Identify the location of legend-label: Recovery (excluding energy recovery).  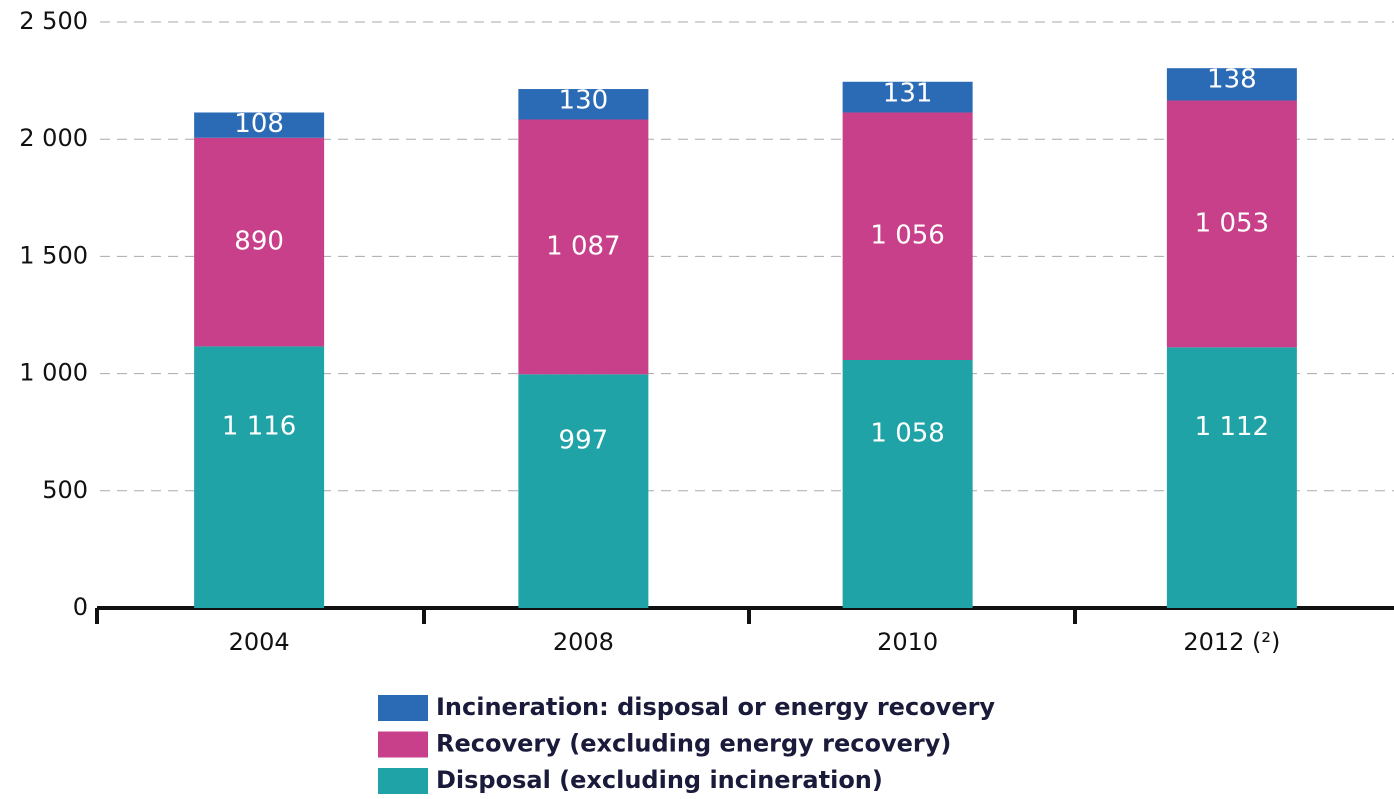
(693, 744).